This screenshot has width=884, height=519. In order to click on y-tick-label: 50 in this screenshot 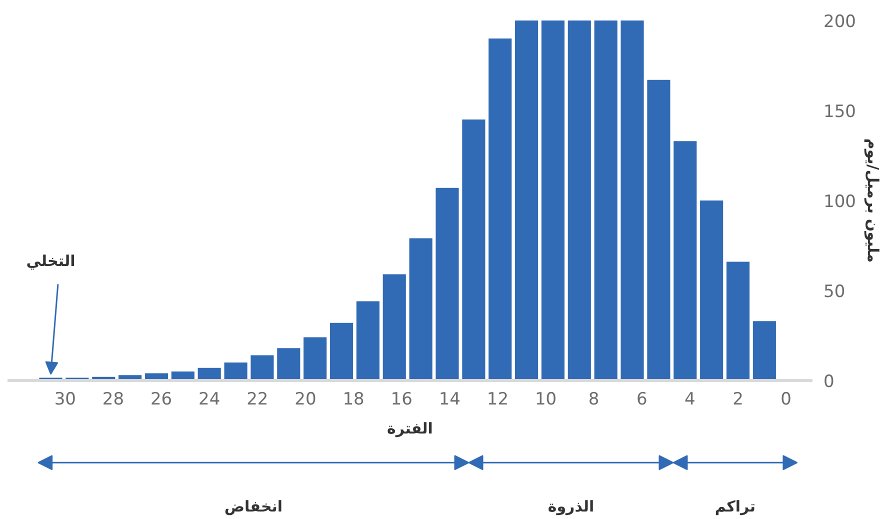, I will do `click(835, 292)`.